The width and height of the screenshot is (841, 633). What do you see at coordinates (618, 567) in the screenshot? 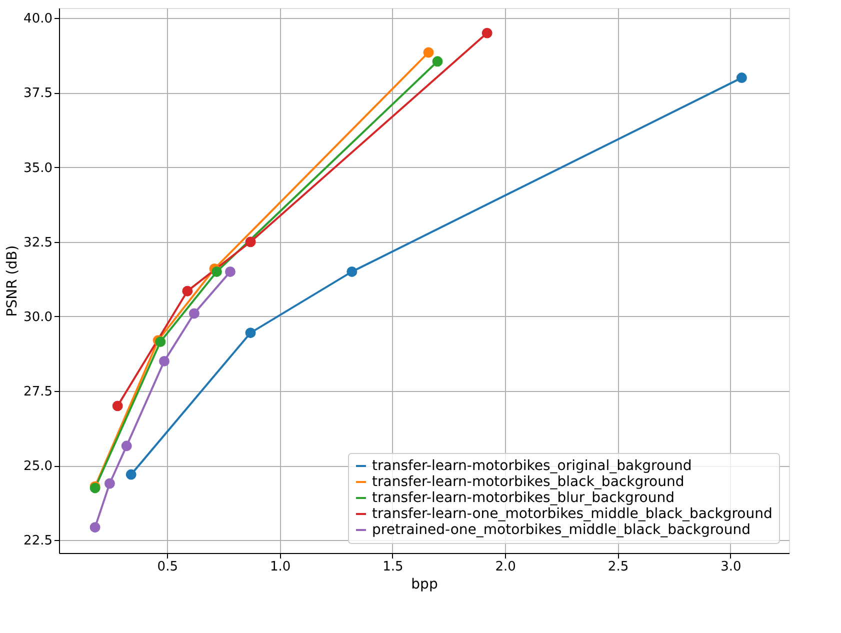
I see `x-tick-label: 2.5` at bounding box center [618, 567].